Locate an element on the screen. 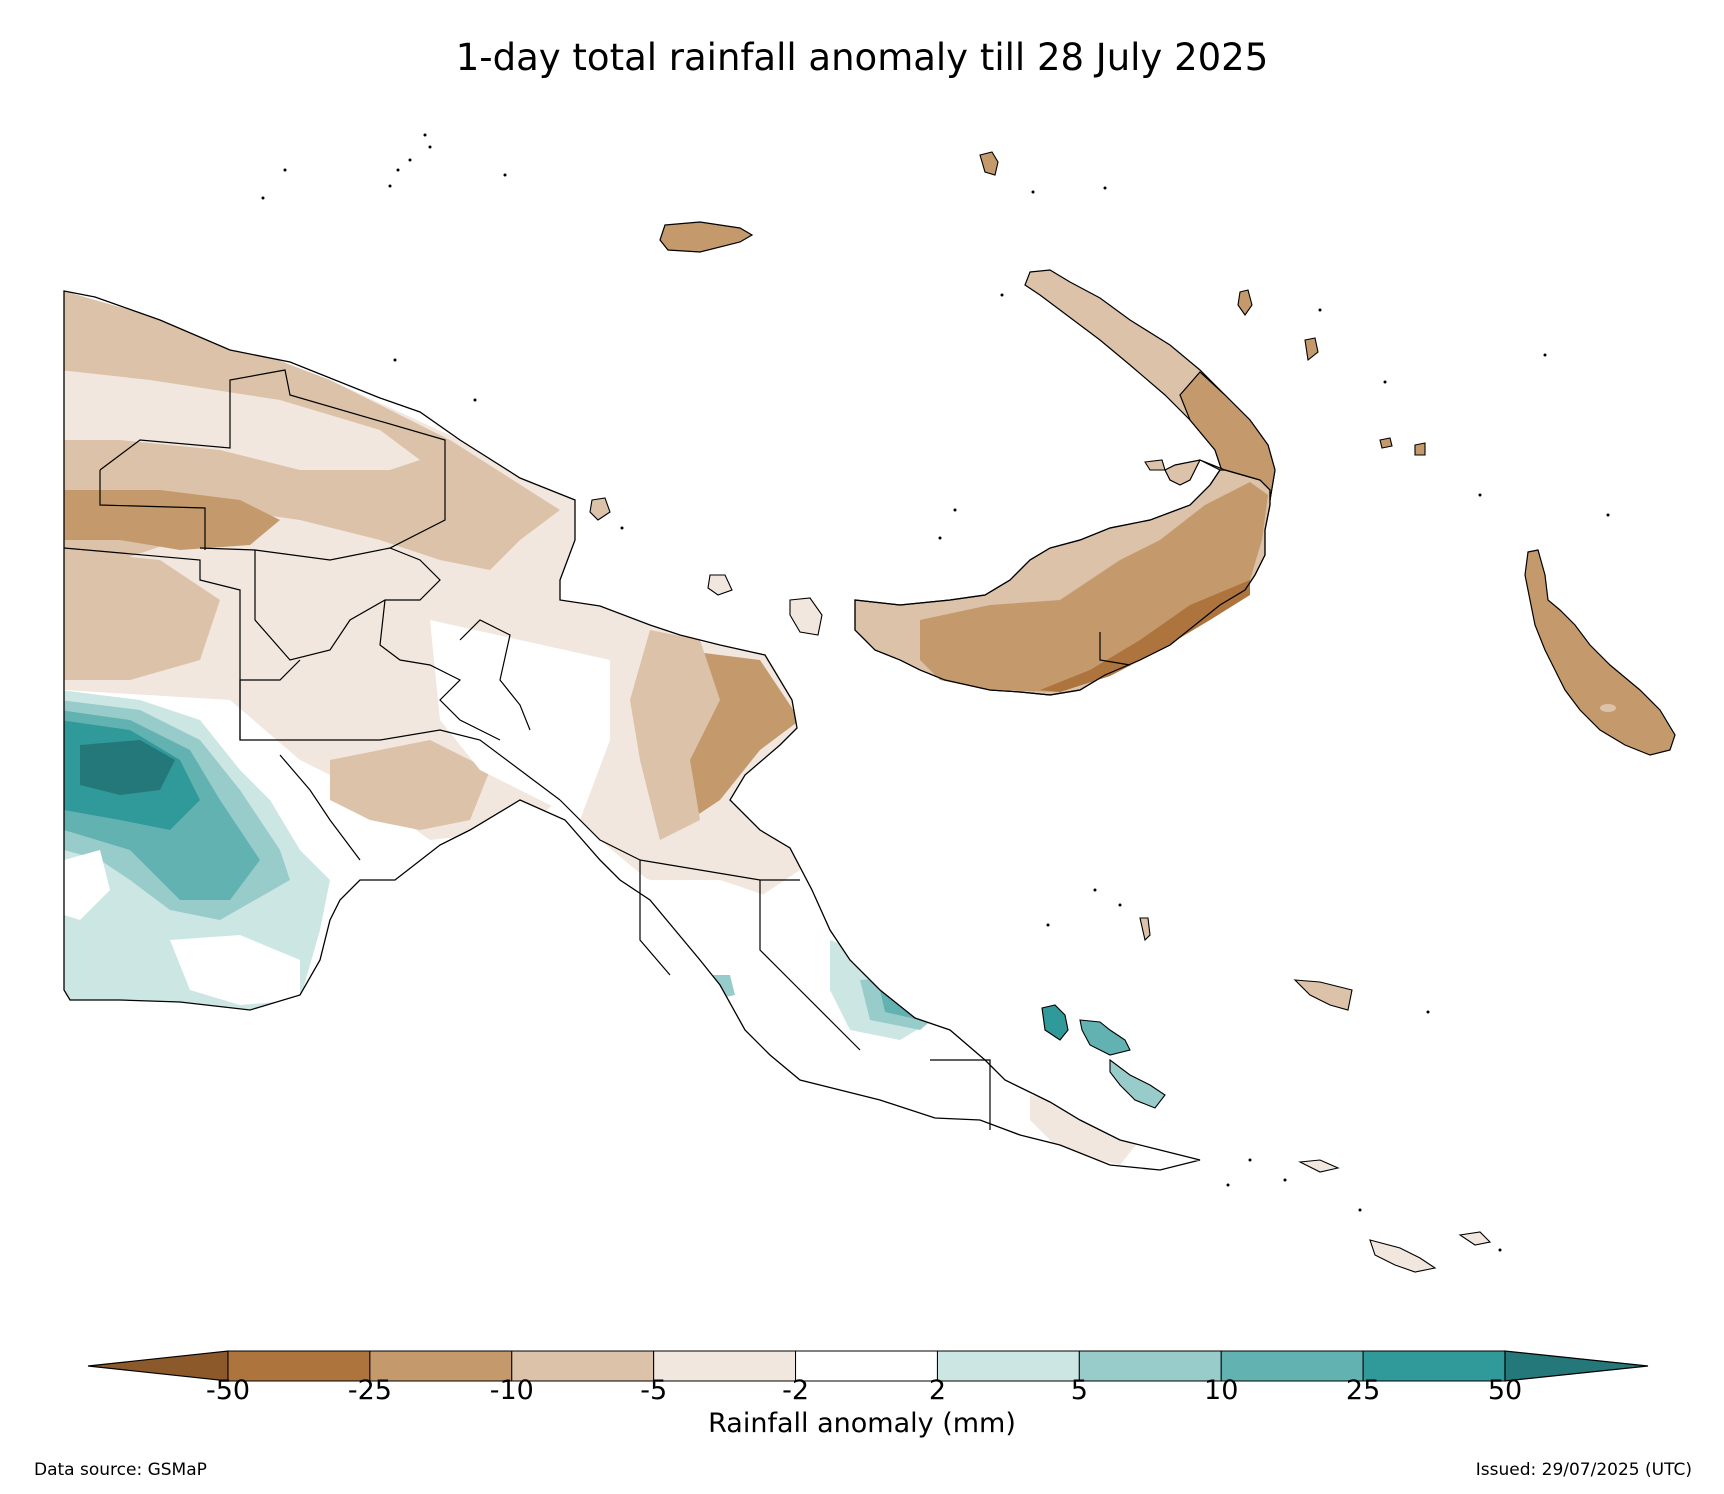 The width and height of the screenshot is (1724, 1494). island-bougainville is located at coordinates (1600, 652).